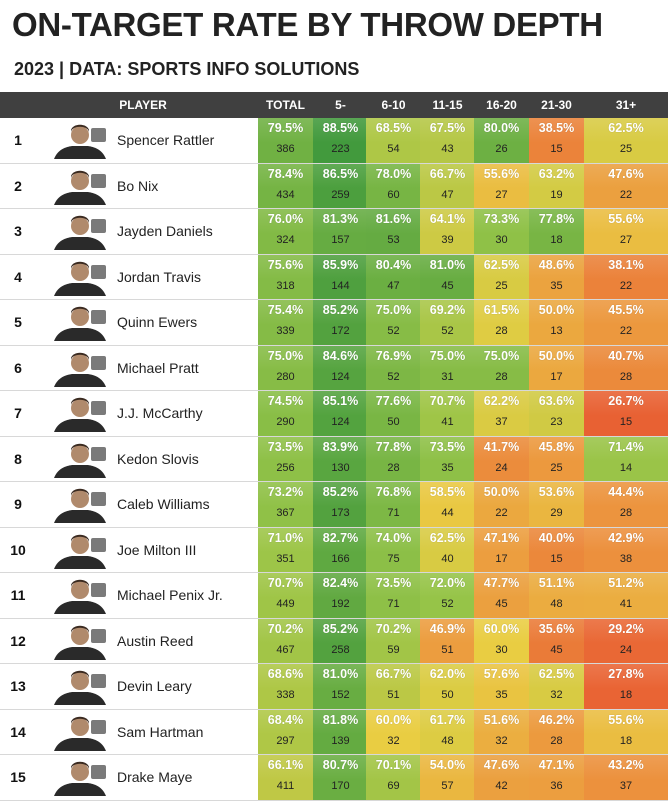  Describe the element at coordinates (626, 173) in the screenshot. I see `rate-value: 47.6%` at that location.